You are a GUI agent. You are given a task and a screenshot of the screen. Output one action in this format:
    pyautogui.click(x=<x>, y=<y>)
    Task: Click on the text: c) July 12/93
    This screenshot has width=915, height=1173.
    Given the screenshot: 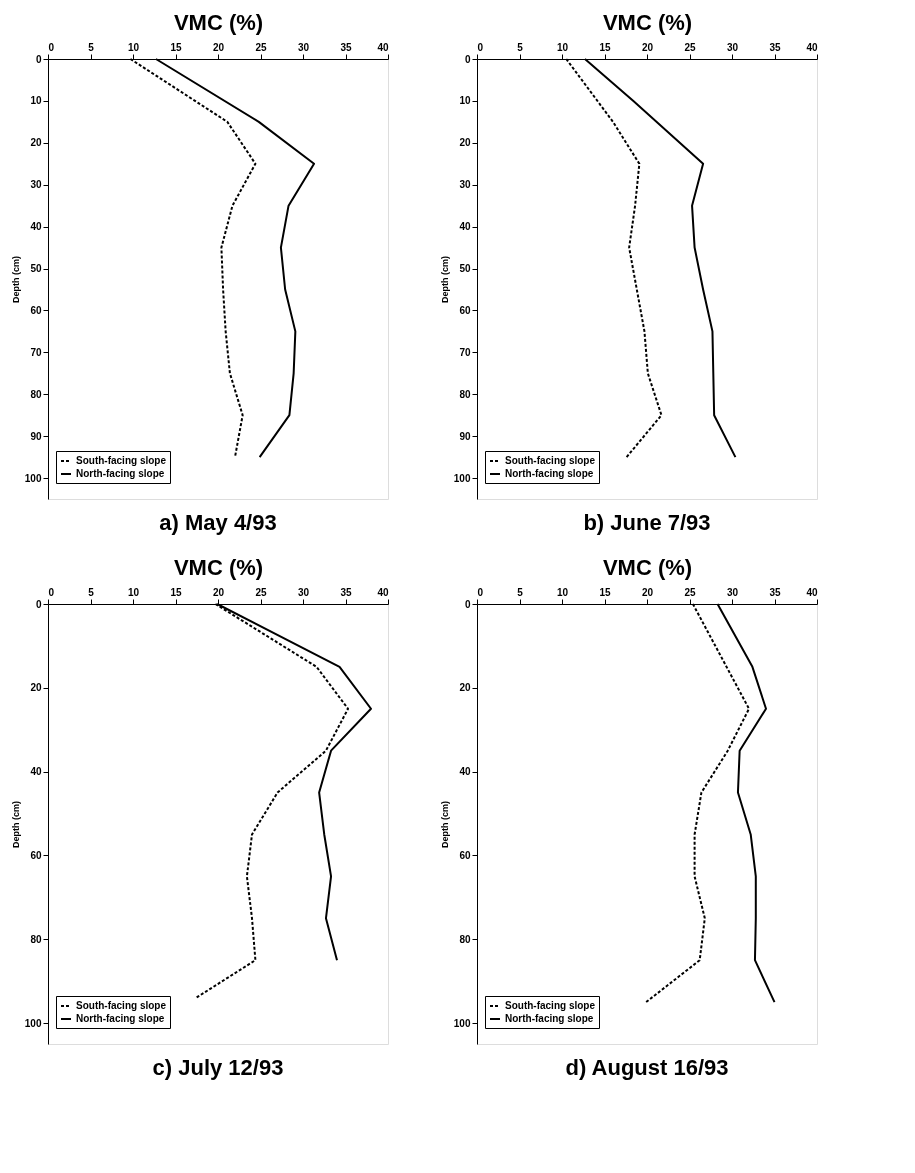 What is the action you would take?
    pyautogui.click(x=218, y=1067)
    